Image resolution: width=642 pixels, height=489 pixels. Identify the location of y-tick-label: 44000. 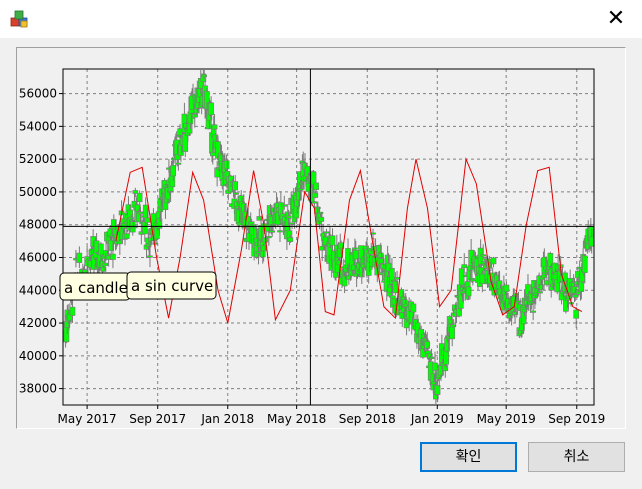
(38, 290).